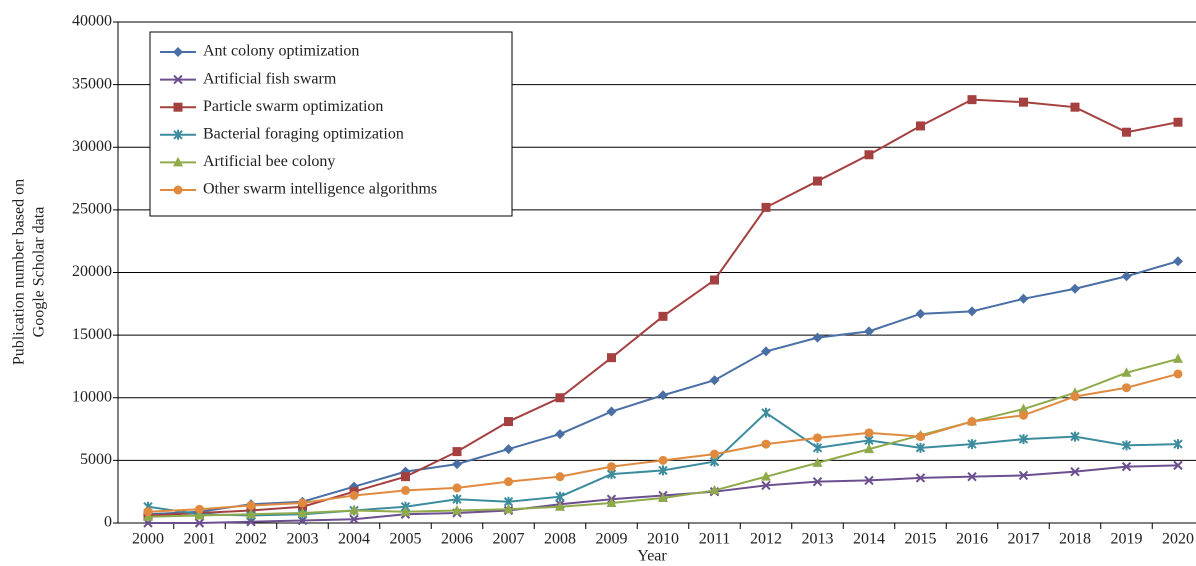  What do you see at coordinates (1075, 539) in the screenshot?
I see `x-tick-label: 2018` at bounding box center [1075, 539].